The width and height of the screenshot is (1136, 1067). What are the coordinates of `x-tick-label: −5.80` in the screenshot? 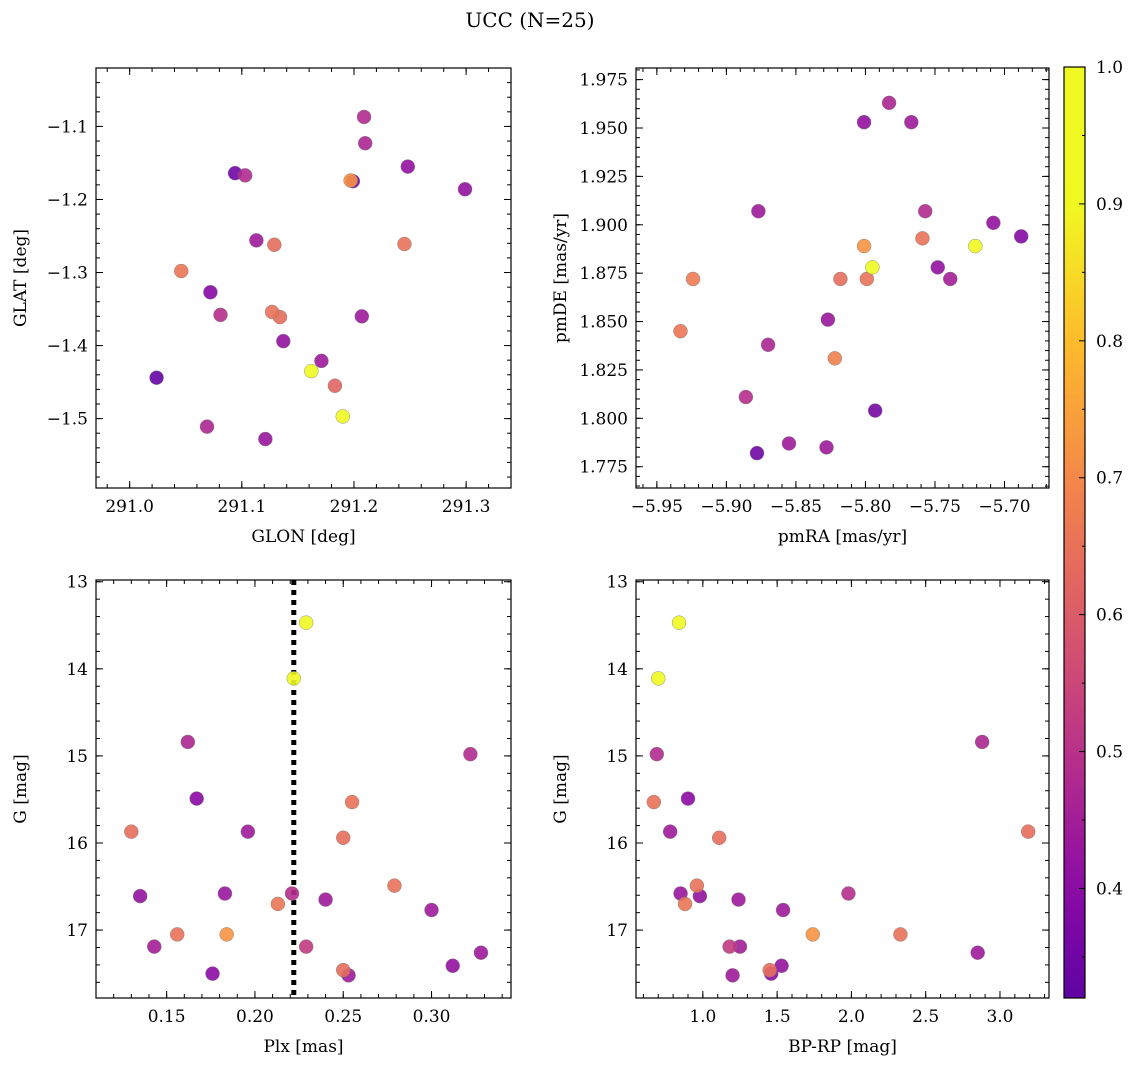 It's located at (865, 507).